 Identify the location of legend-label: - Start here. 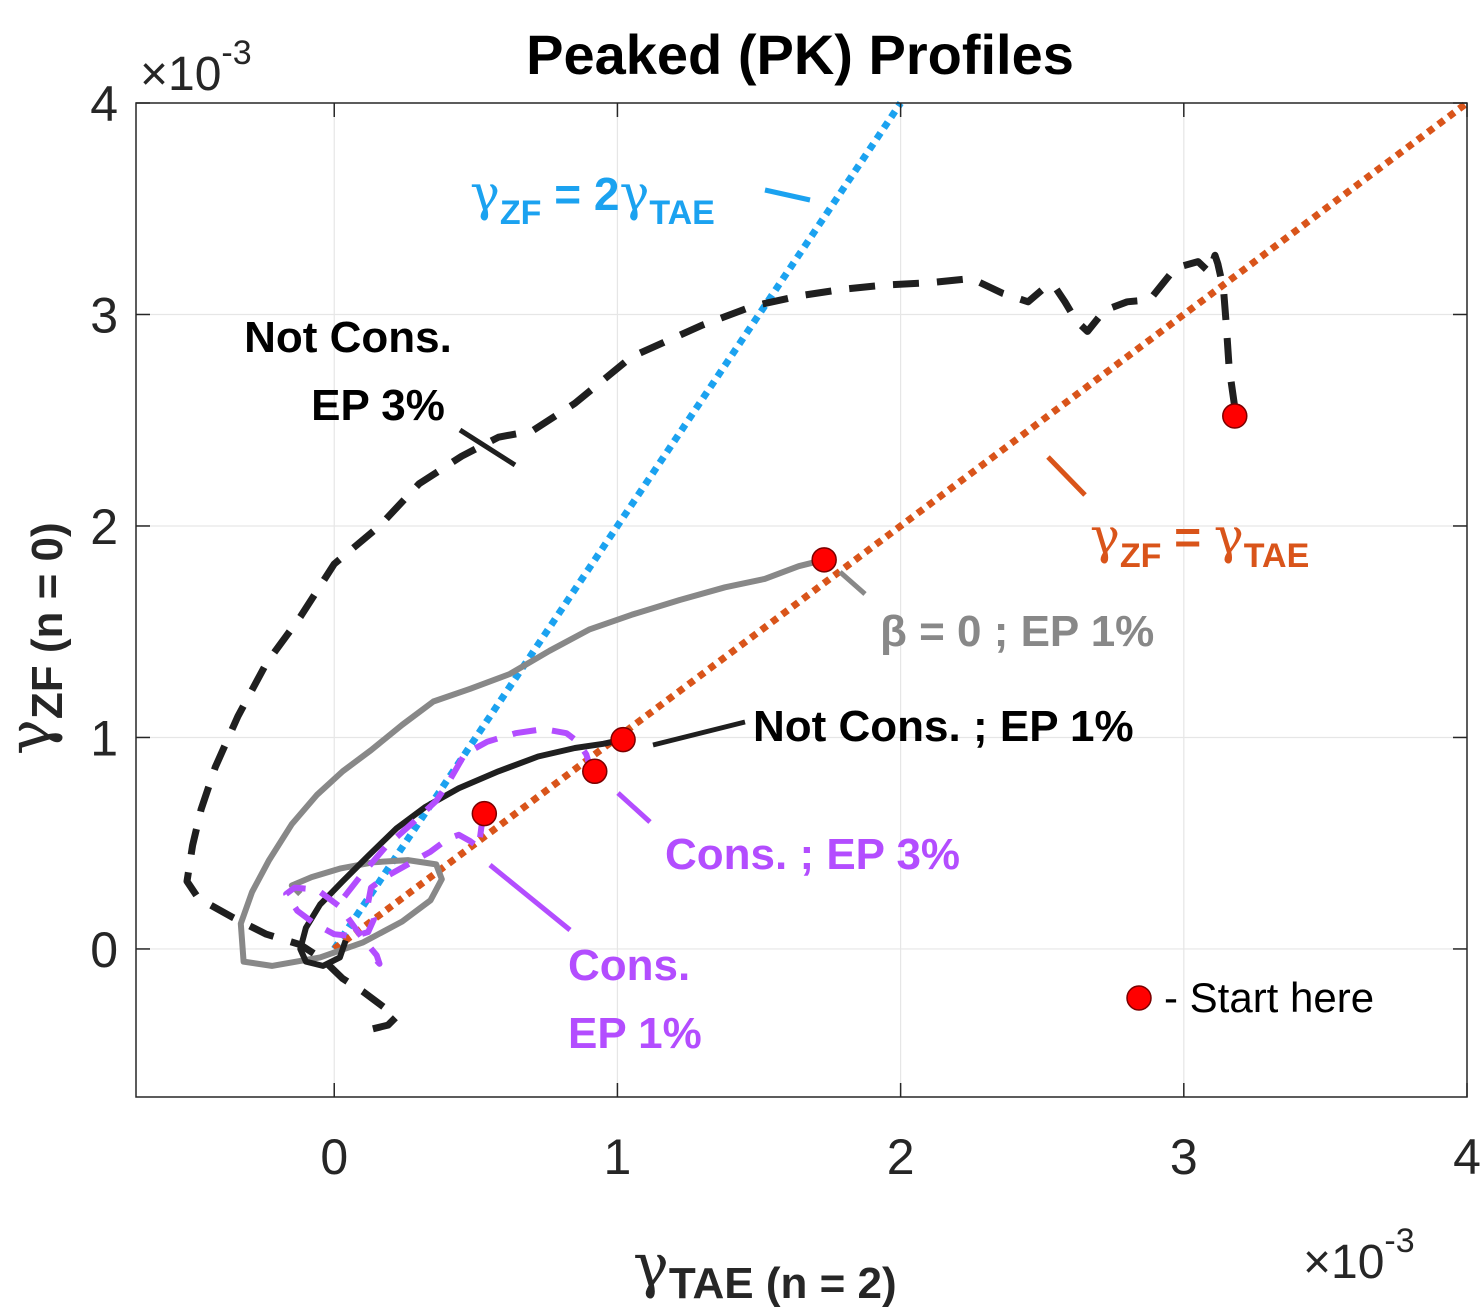
(1269, 997).